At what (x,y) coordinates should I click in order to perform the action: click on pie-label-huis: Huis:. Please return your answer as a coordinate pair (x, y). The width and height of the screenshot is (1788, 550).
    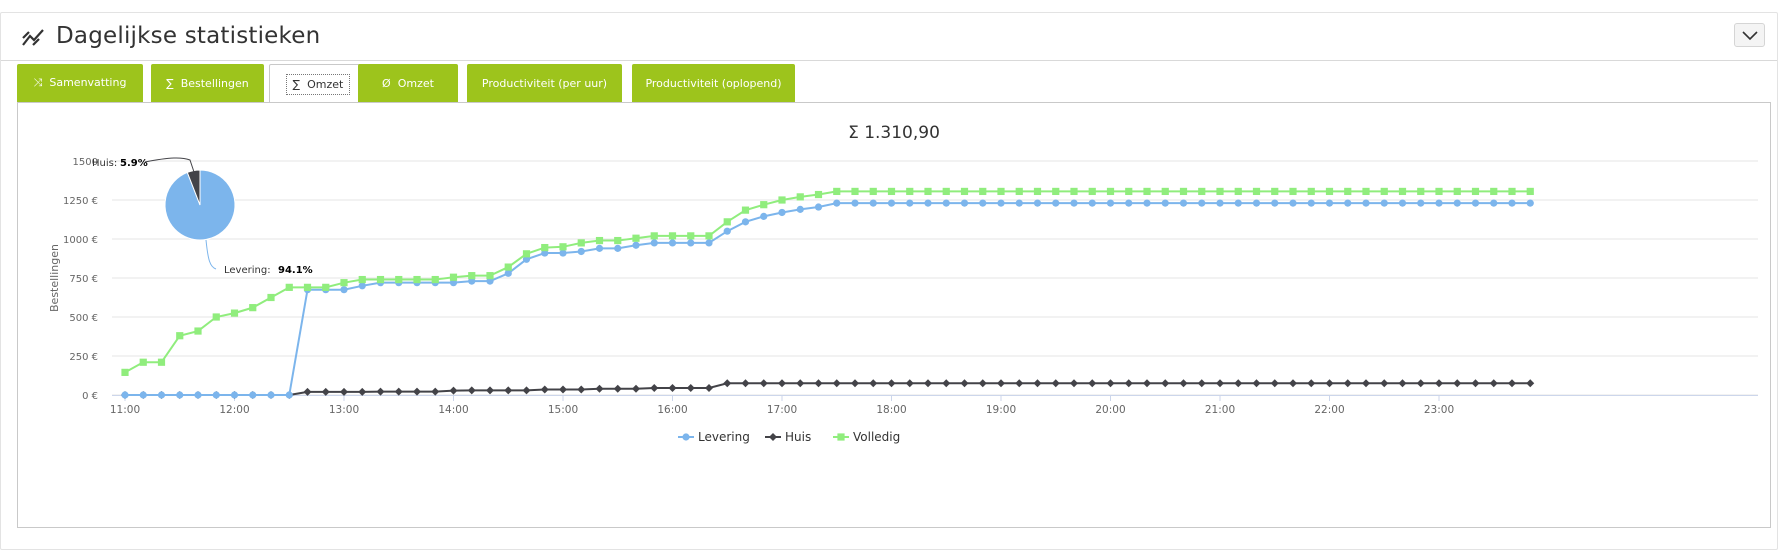
    Looking at the image, I should click on (104, 163).